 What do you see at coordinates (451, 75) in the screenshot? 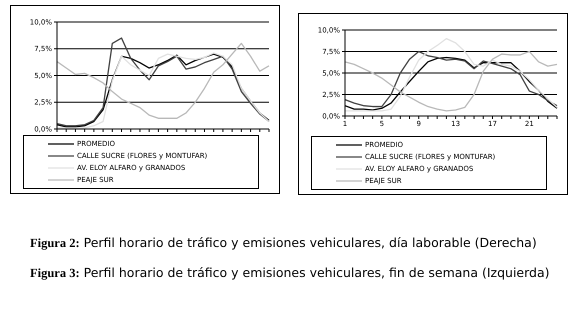
I see `line-series` at bounding box center [451, 75].